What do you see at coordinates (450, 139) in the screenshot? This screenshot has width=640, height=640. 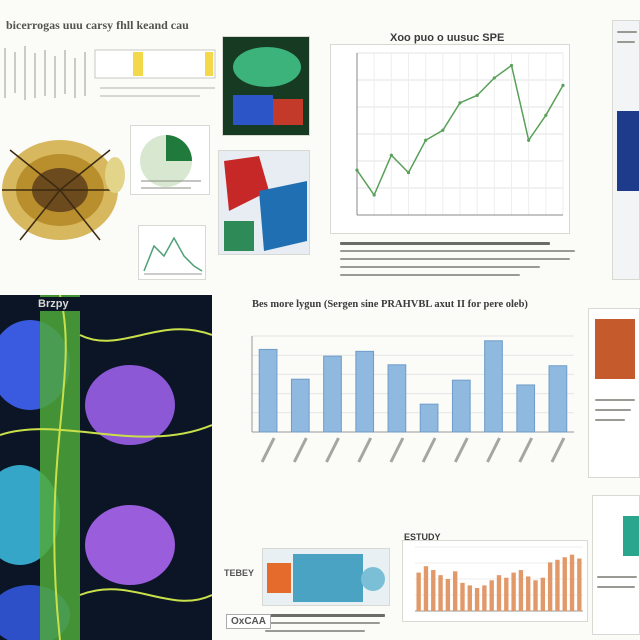 I see `line-chart-panel` at bounding box center [450, 139].